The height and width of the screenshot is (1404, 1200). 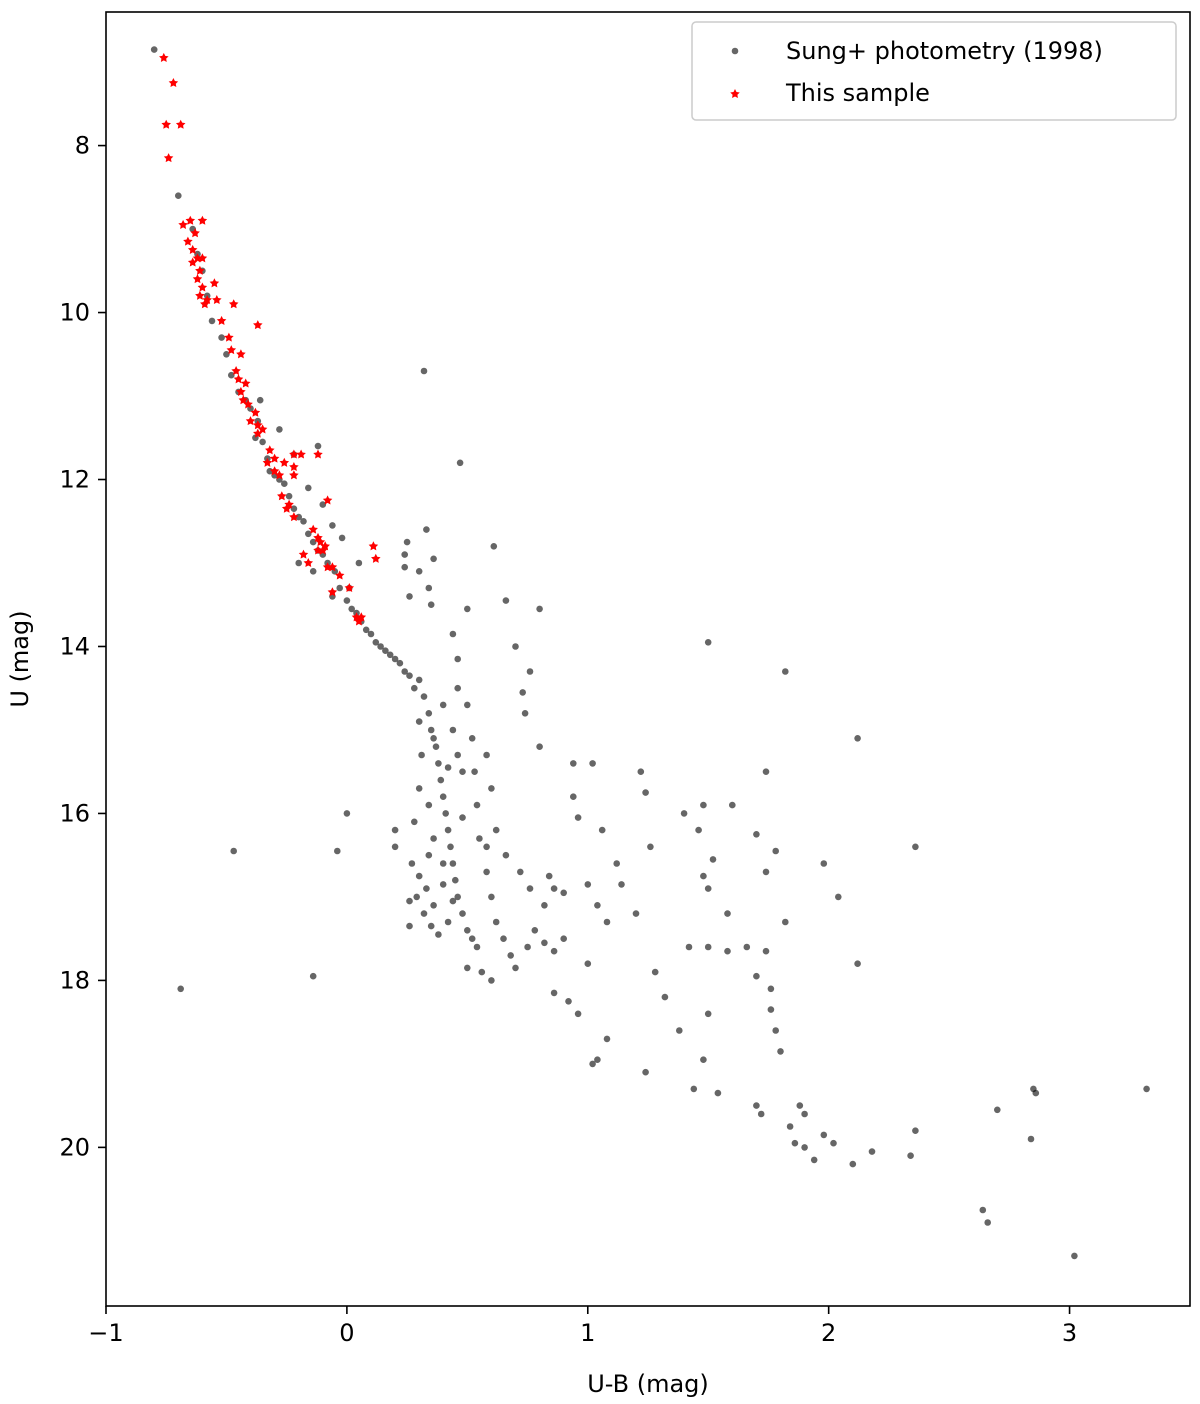 I want to click on y-tick-label: 20, so click(x=74, y=1147).